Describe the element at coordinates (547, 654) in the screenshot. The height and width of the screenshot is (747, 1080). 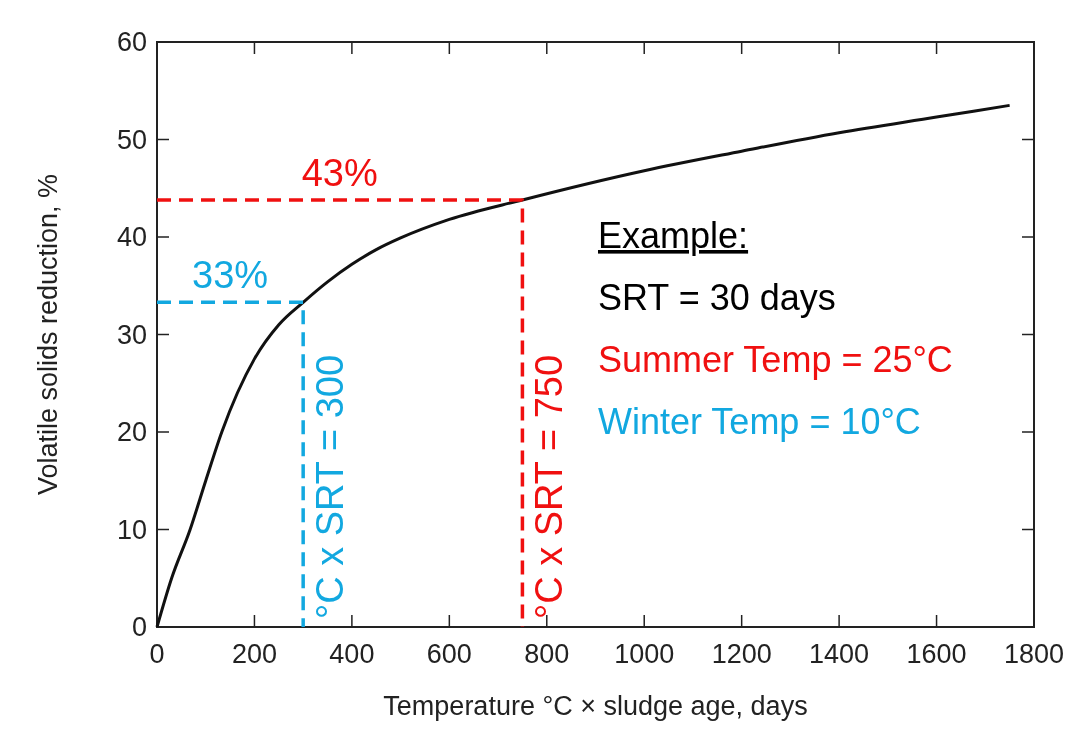
I see `x-tick-label: 800` at that location.